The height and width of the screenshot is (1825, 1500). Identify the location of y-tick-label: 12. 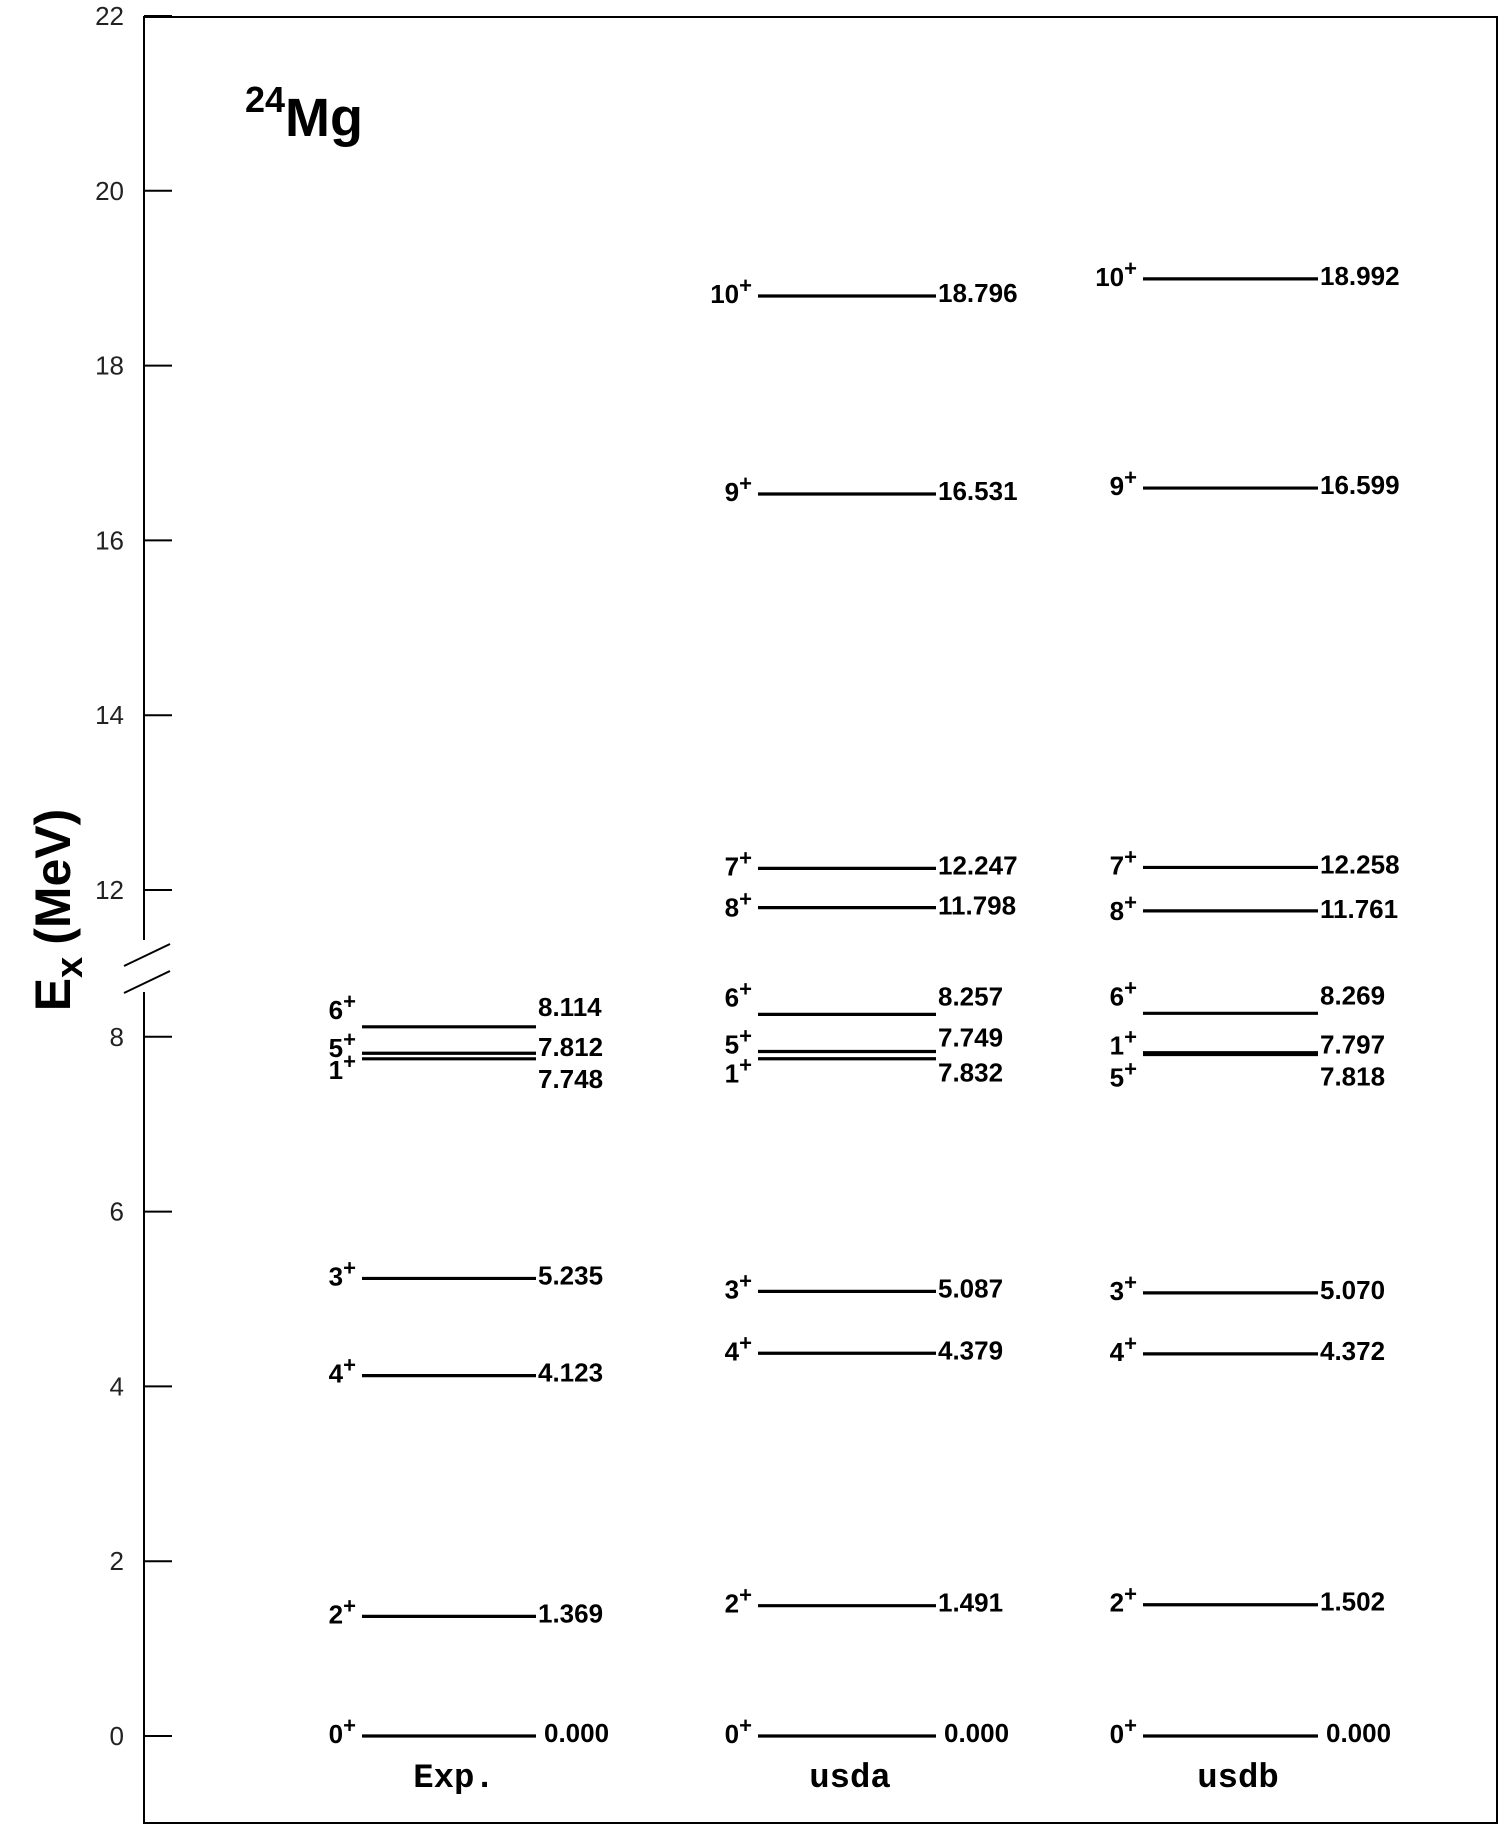
(109, 890).